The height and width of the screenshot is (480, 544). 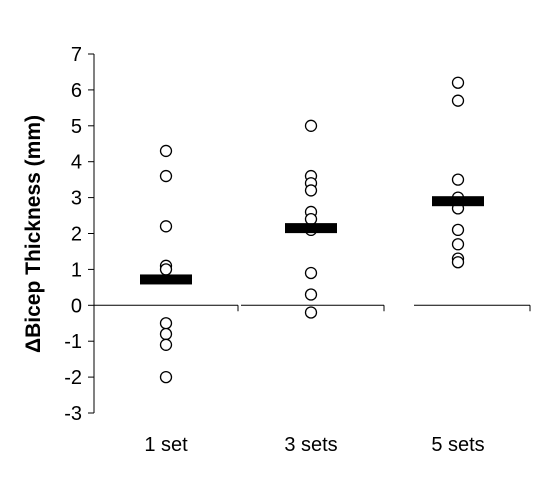 What do you see at coordinates (76, 199) in the screenshot?
I see `y-tick-label: 3` at bounding box center [76, 199].